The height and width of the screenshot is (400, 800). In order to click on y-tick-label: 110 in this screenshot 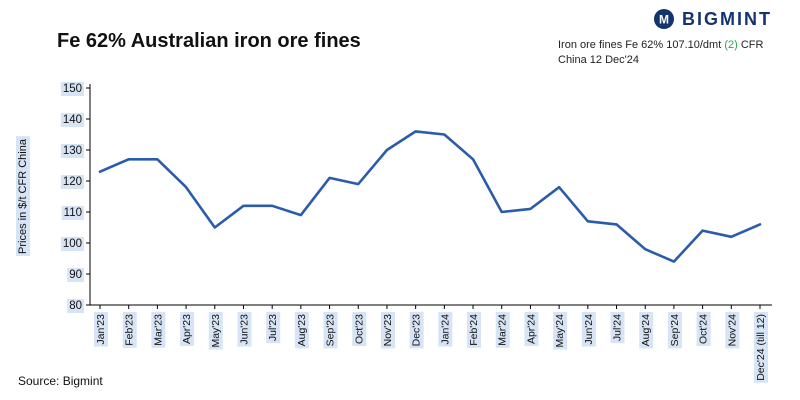, I will do `click(73, 213)`.